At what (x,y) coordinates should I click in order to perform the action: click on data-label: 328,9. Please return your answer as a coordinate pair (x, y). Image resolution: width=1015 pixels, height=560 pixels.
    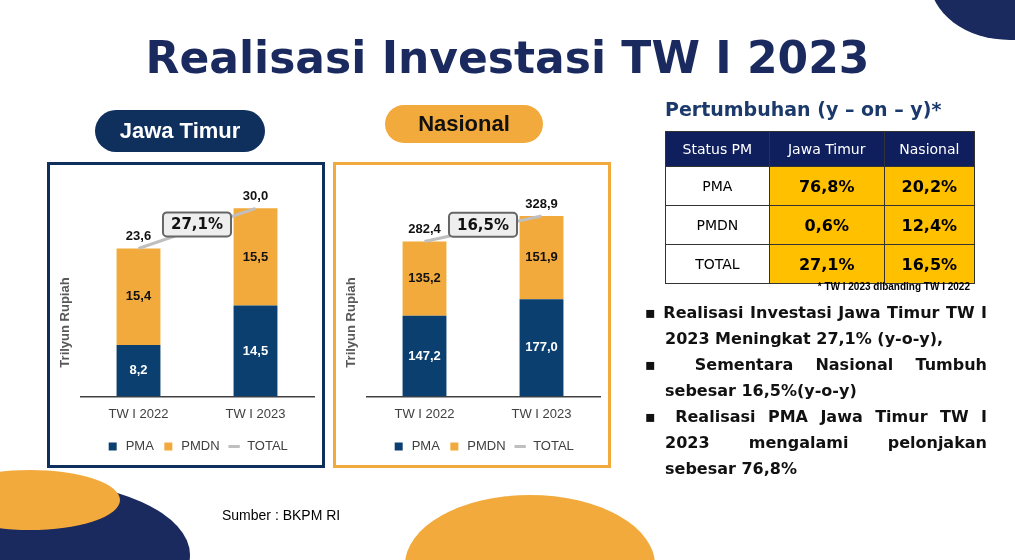
    Looking at the image, I should click on (541, 203).